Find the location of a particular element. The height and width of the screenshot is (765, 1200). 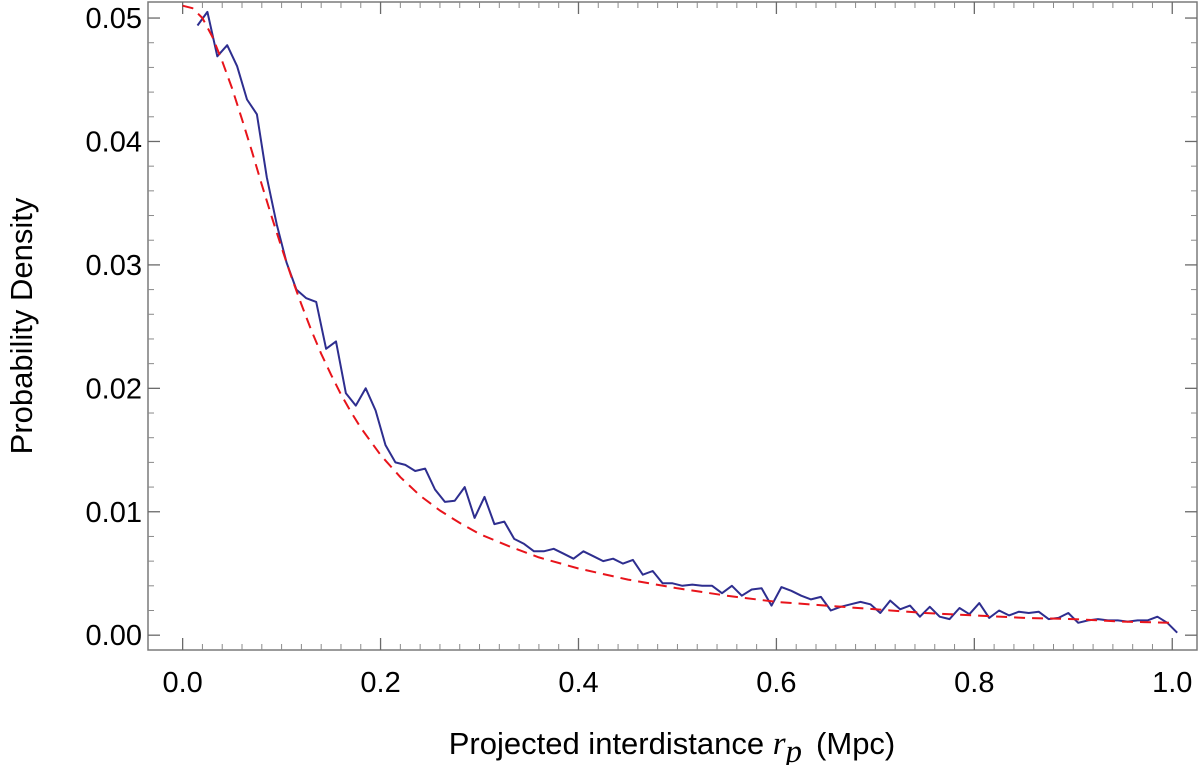

x-tick-label: 1.0 is located at coordinates (1172, 683).